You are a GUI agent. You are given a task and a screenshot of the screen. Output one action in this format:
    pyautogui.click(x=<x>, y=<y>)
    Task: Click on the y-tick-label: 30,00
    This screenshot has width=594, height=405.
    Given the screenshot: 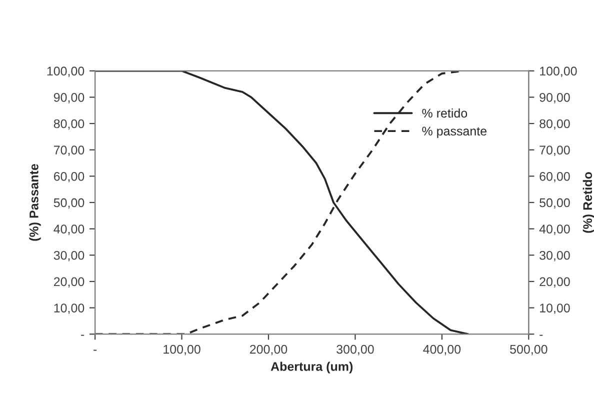 What is the action you would take?
    pyautogui.click(x=69, y=256)
    